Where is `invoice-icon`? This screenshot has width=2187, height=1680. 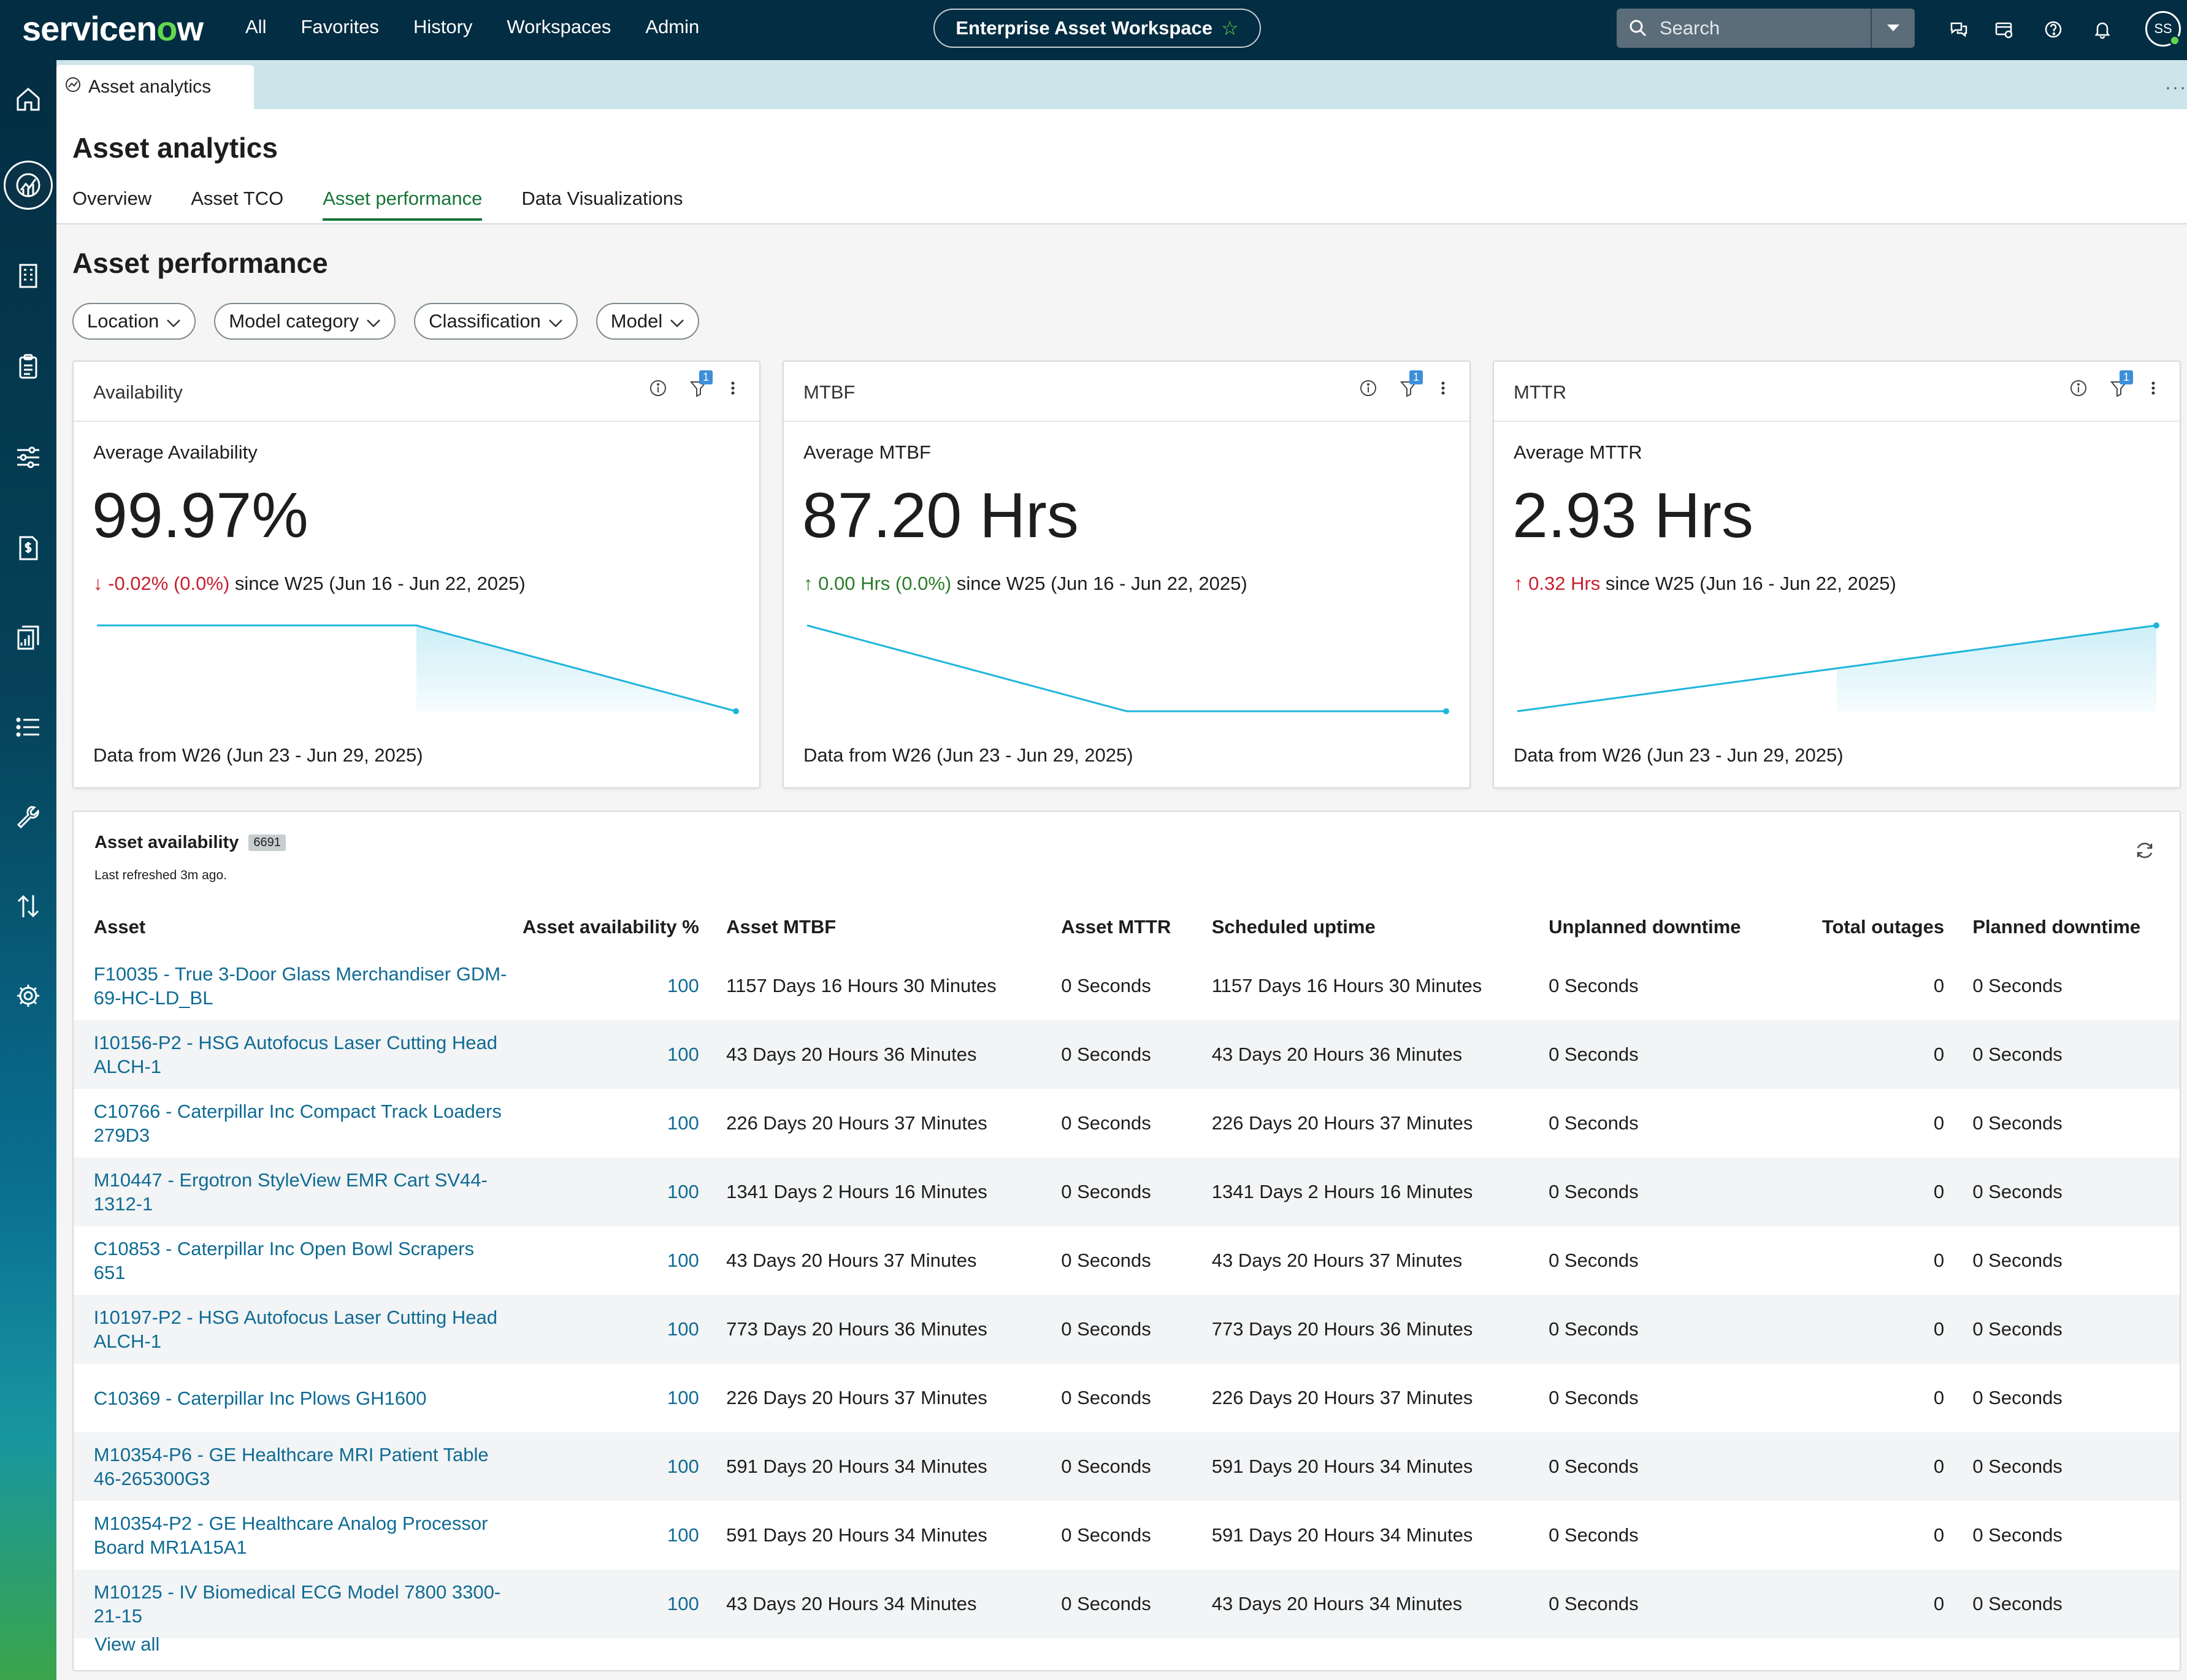
invoice-icon is located at coordinates (28, 548).